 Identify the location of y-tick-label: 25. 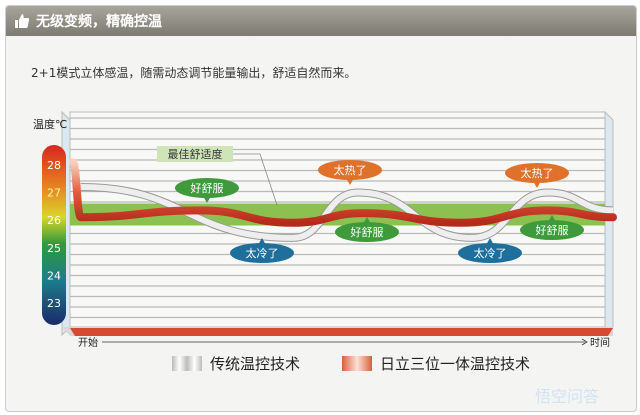
(54, 248).